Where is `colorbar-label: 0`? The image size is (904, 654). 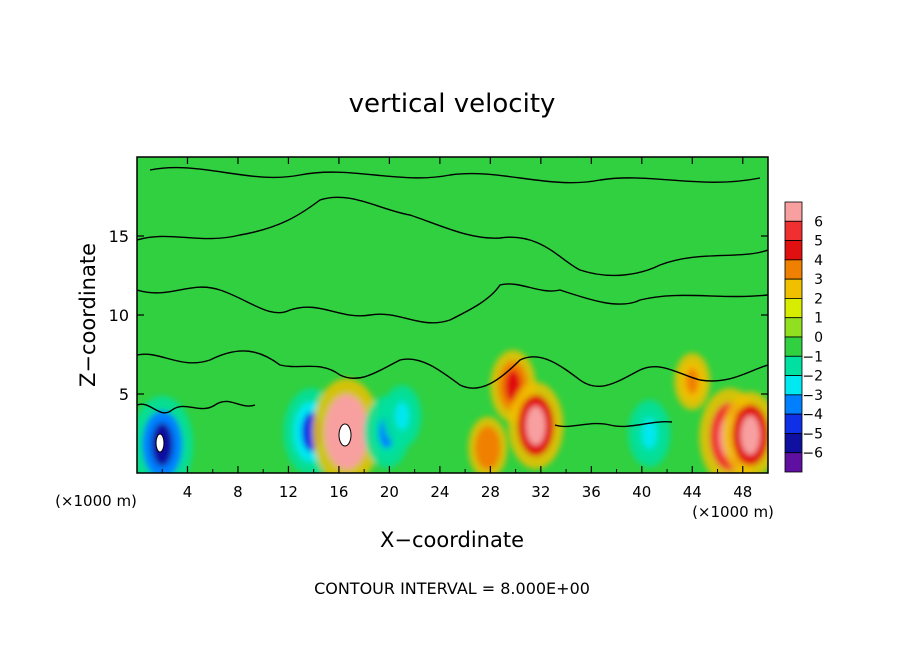 colorbar-label: 0 is located at coordinates (818, 338).